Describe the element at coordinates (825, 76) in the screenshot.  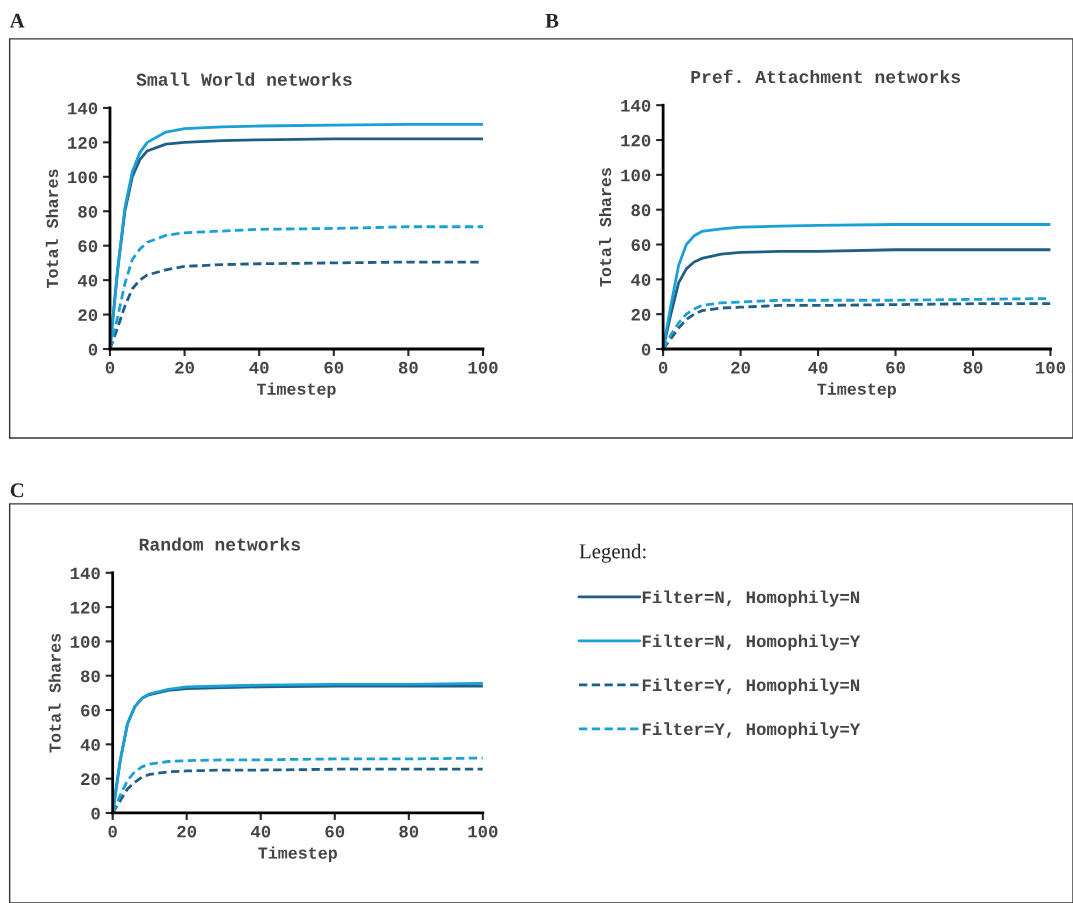
I see `chart-title: Pref. Attachment networks` at that location.